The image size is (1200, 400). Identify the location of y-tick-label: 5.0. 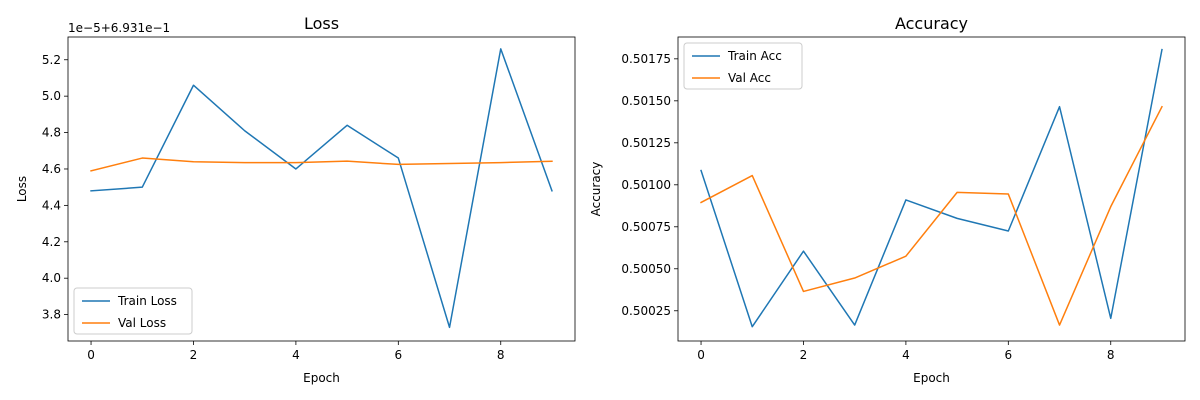
(51, 96).